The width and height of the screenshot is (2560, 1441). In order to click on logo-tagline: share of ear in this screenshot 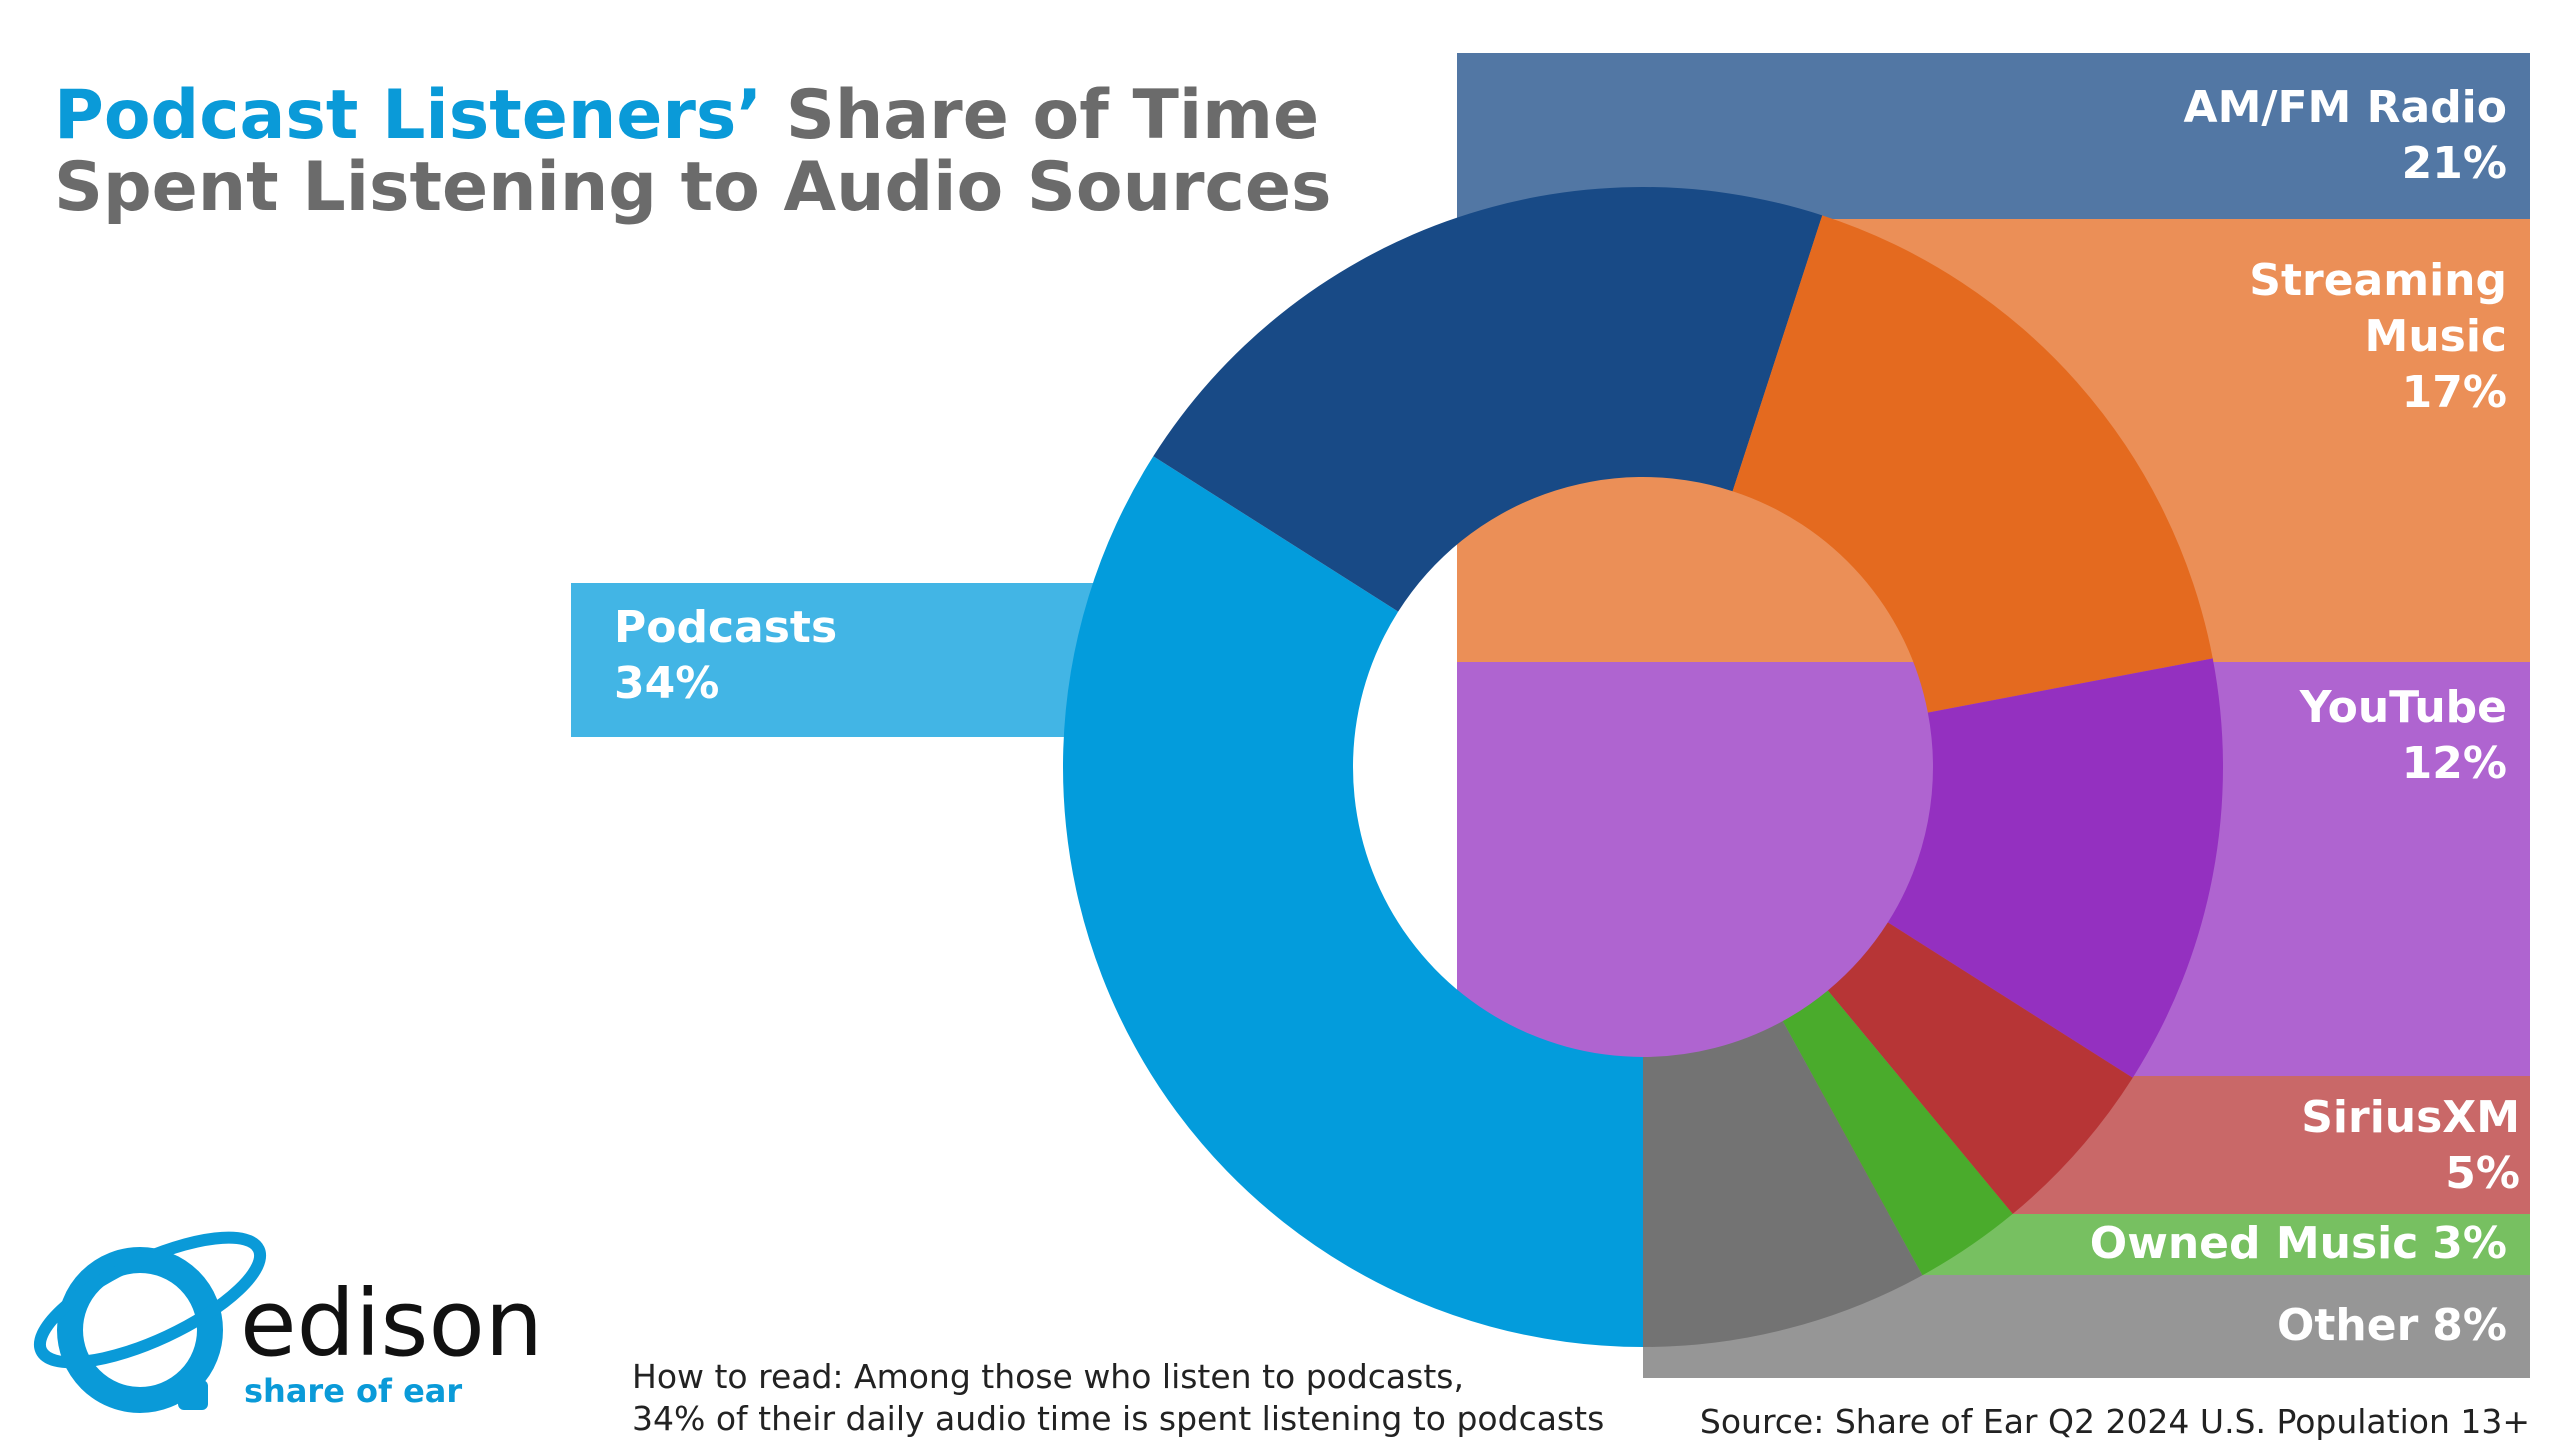, I will do `click(353, 1391)`.